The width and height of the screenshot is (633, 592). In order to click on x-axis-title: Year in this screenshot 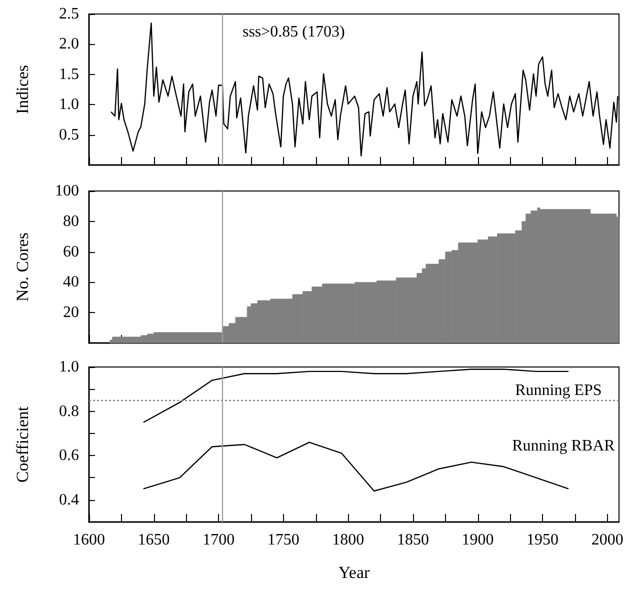, I will do `click(354, 572)`.